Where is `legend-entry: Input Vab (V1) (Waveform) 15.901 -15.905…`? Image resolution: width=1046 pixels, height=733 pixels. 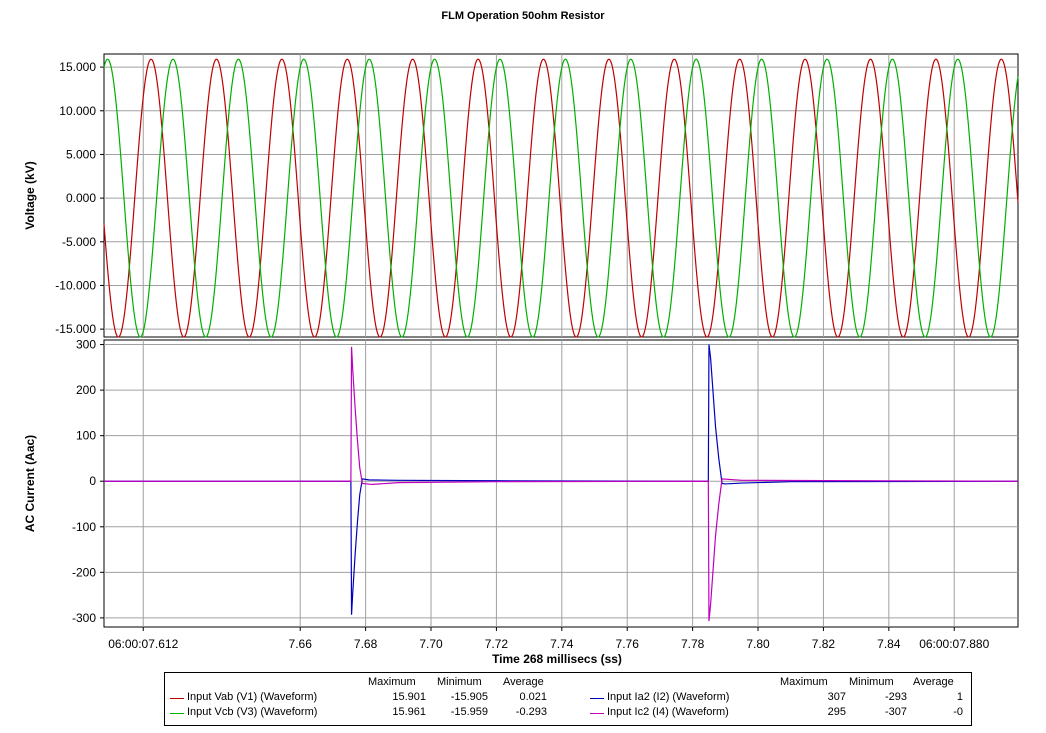
legend-entry: Input Vab (V1) (Waveform) 15.901 -15.905… is located at coordinates (365, 698).